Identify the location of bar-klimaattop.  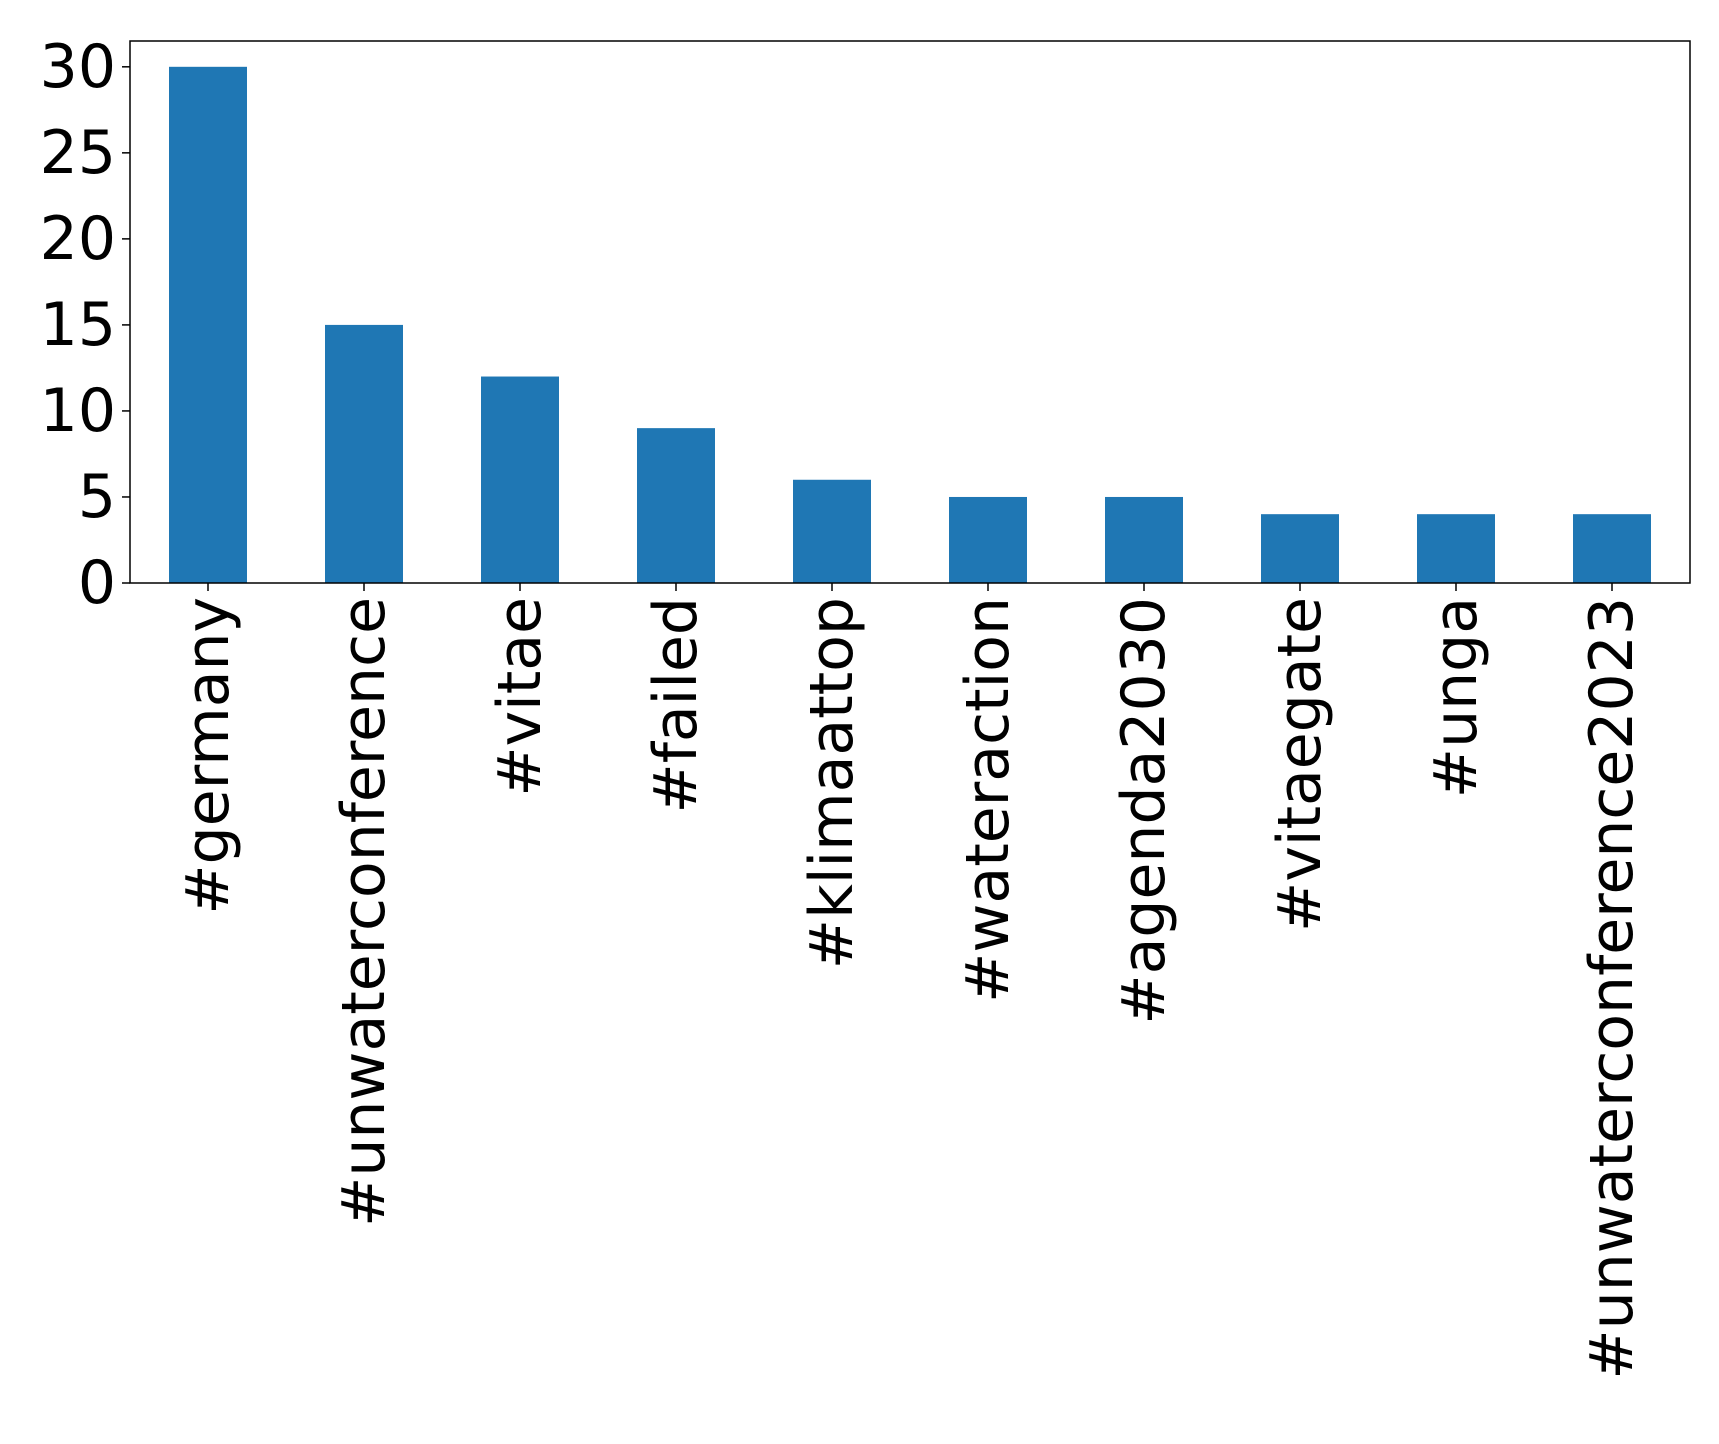
(832, 531).